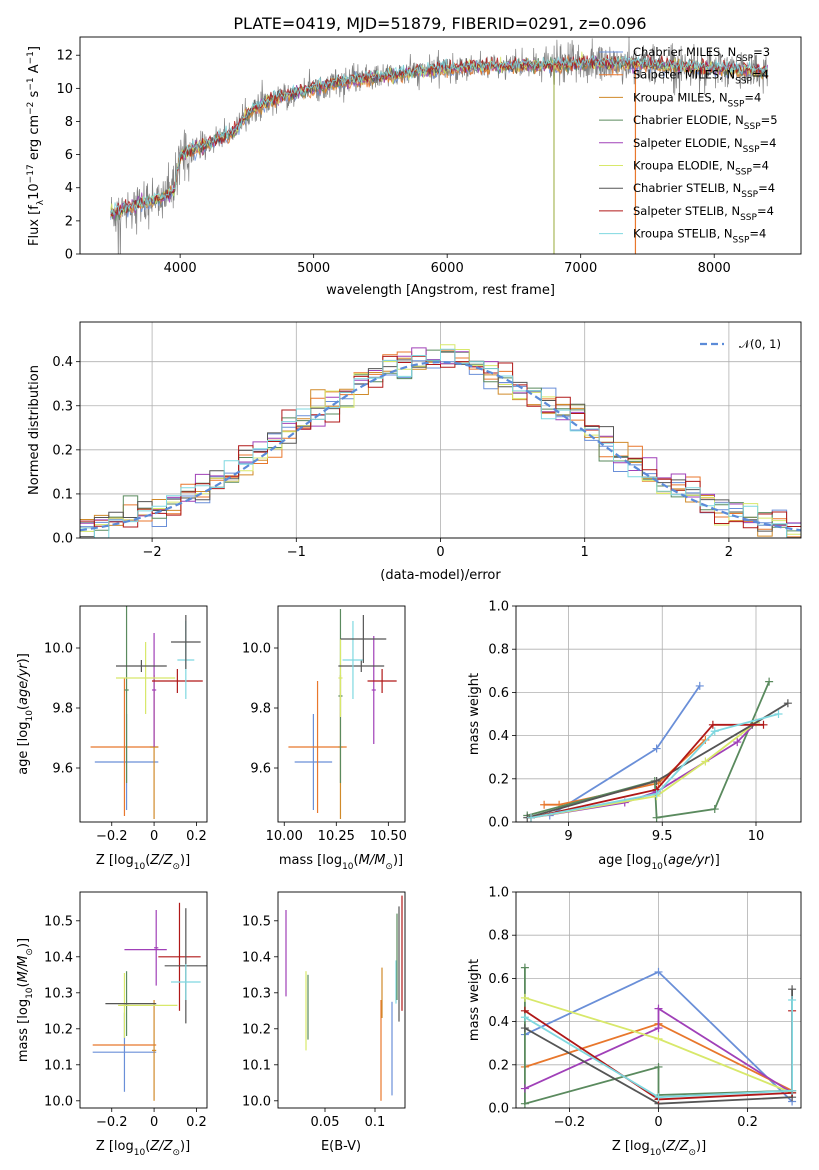  I want to click on spectrum-model-line, so click(439, 135).